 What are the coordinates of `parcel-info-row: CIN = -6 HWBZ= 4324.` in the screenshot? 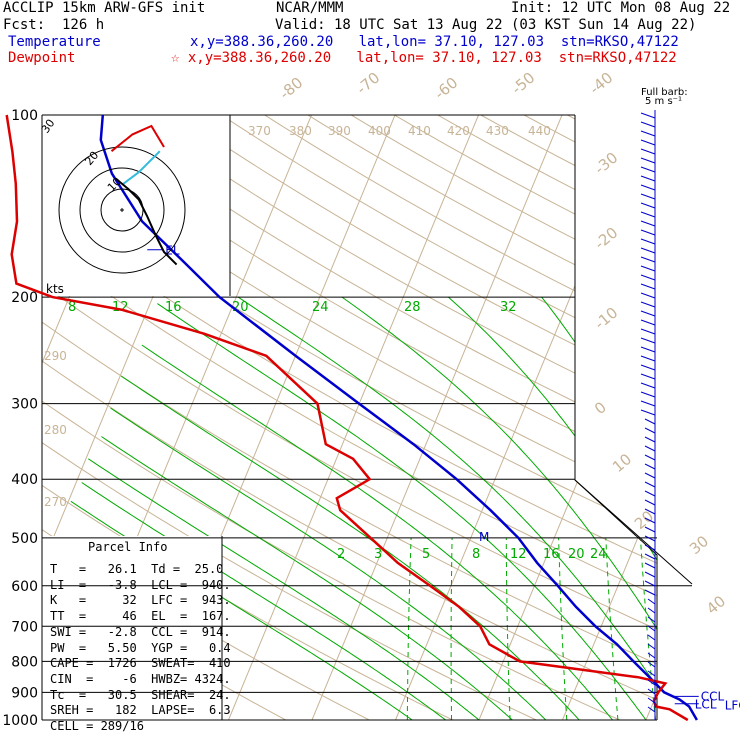 It's located at (140, 678).